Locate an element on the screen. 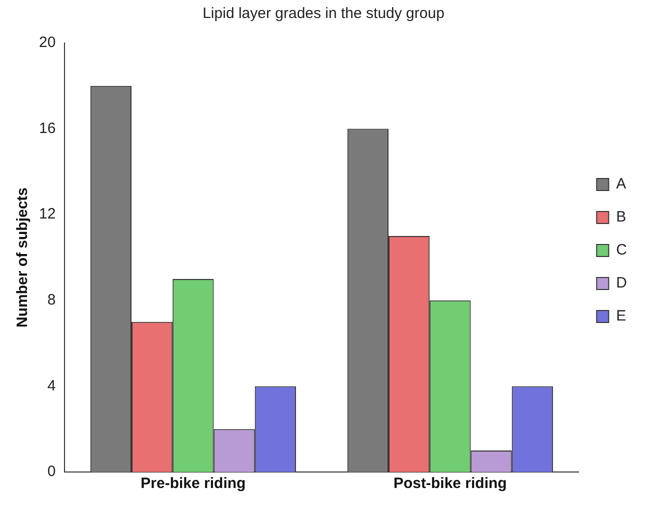 The height and width of the screenshot is (506, 647). x-tick-label: Post-bike riding is located at coordinates (450, 483).